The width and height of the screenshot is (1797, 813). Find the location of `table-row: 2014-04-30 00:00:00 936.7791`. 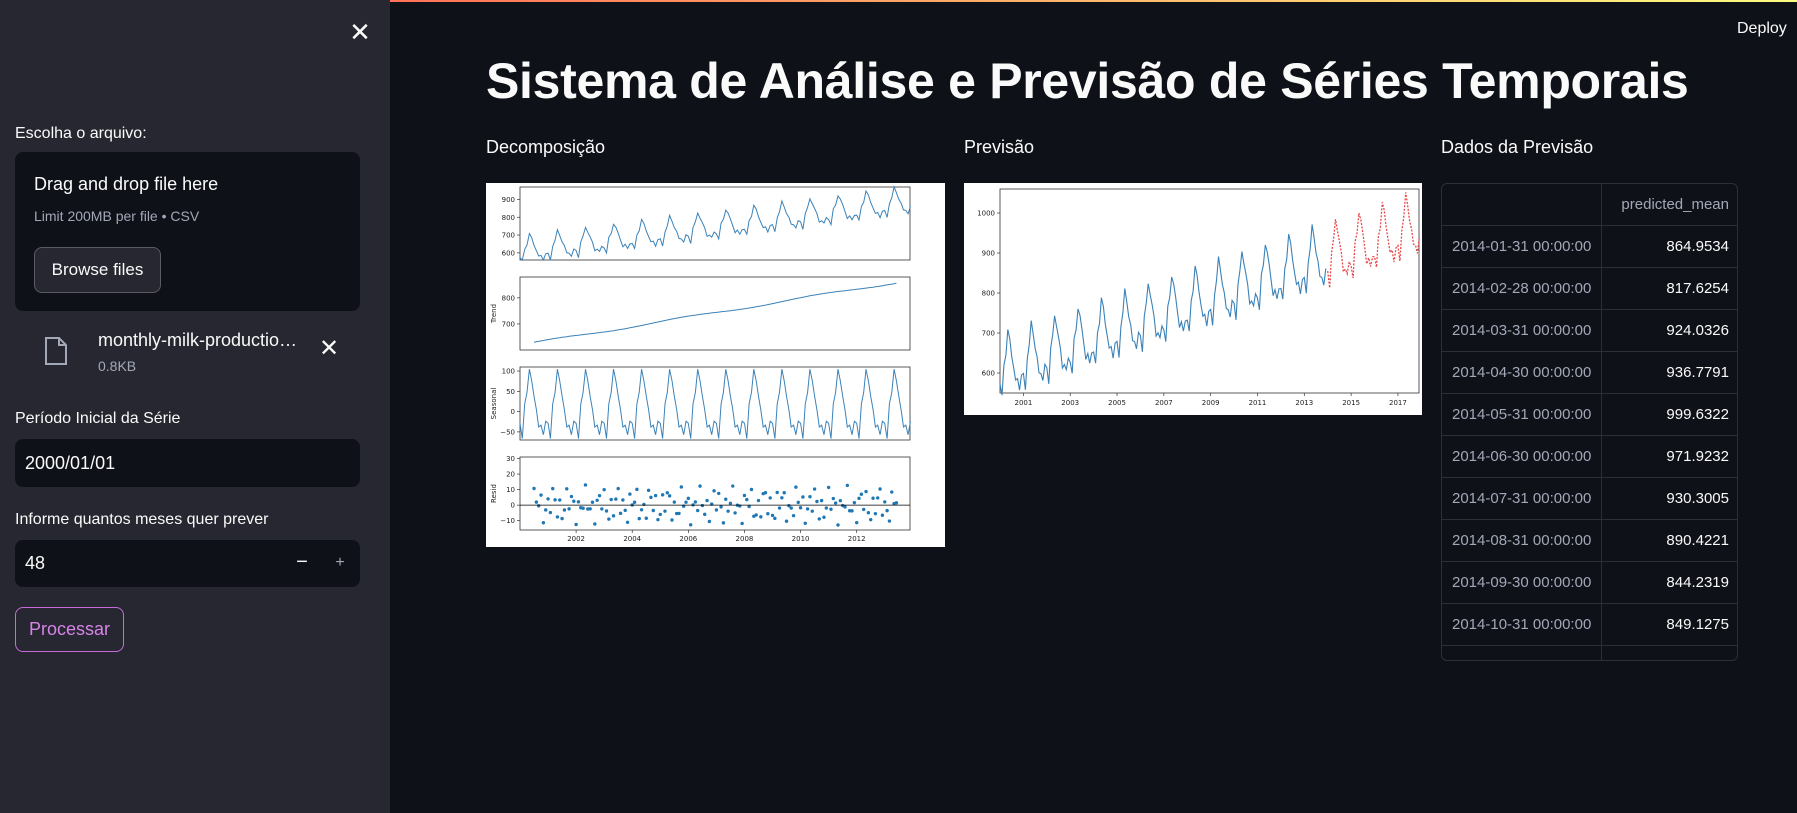

table-row: 2014-04-30 00:00:00 936.7791 is located at coordinates (1589, 373).